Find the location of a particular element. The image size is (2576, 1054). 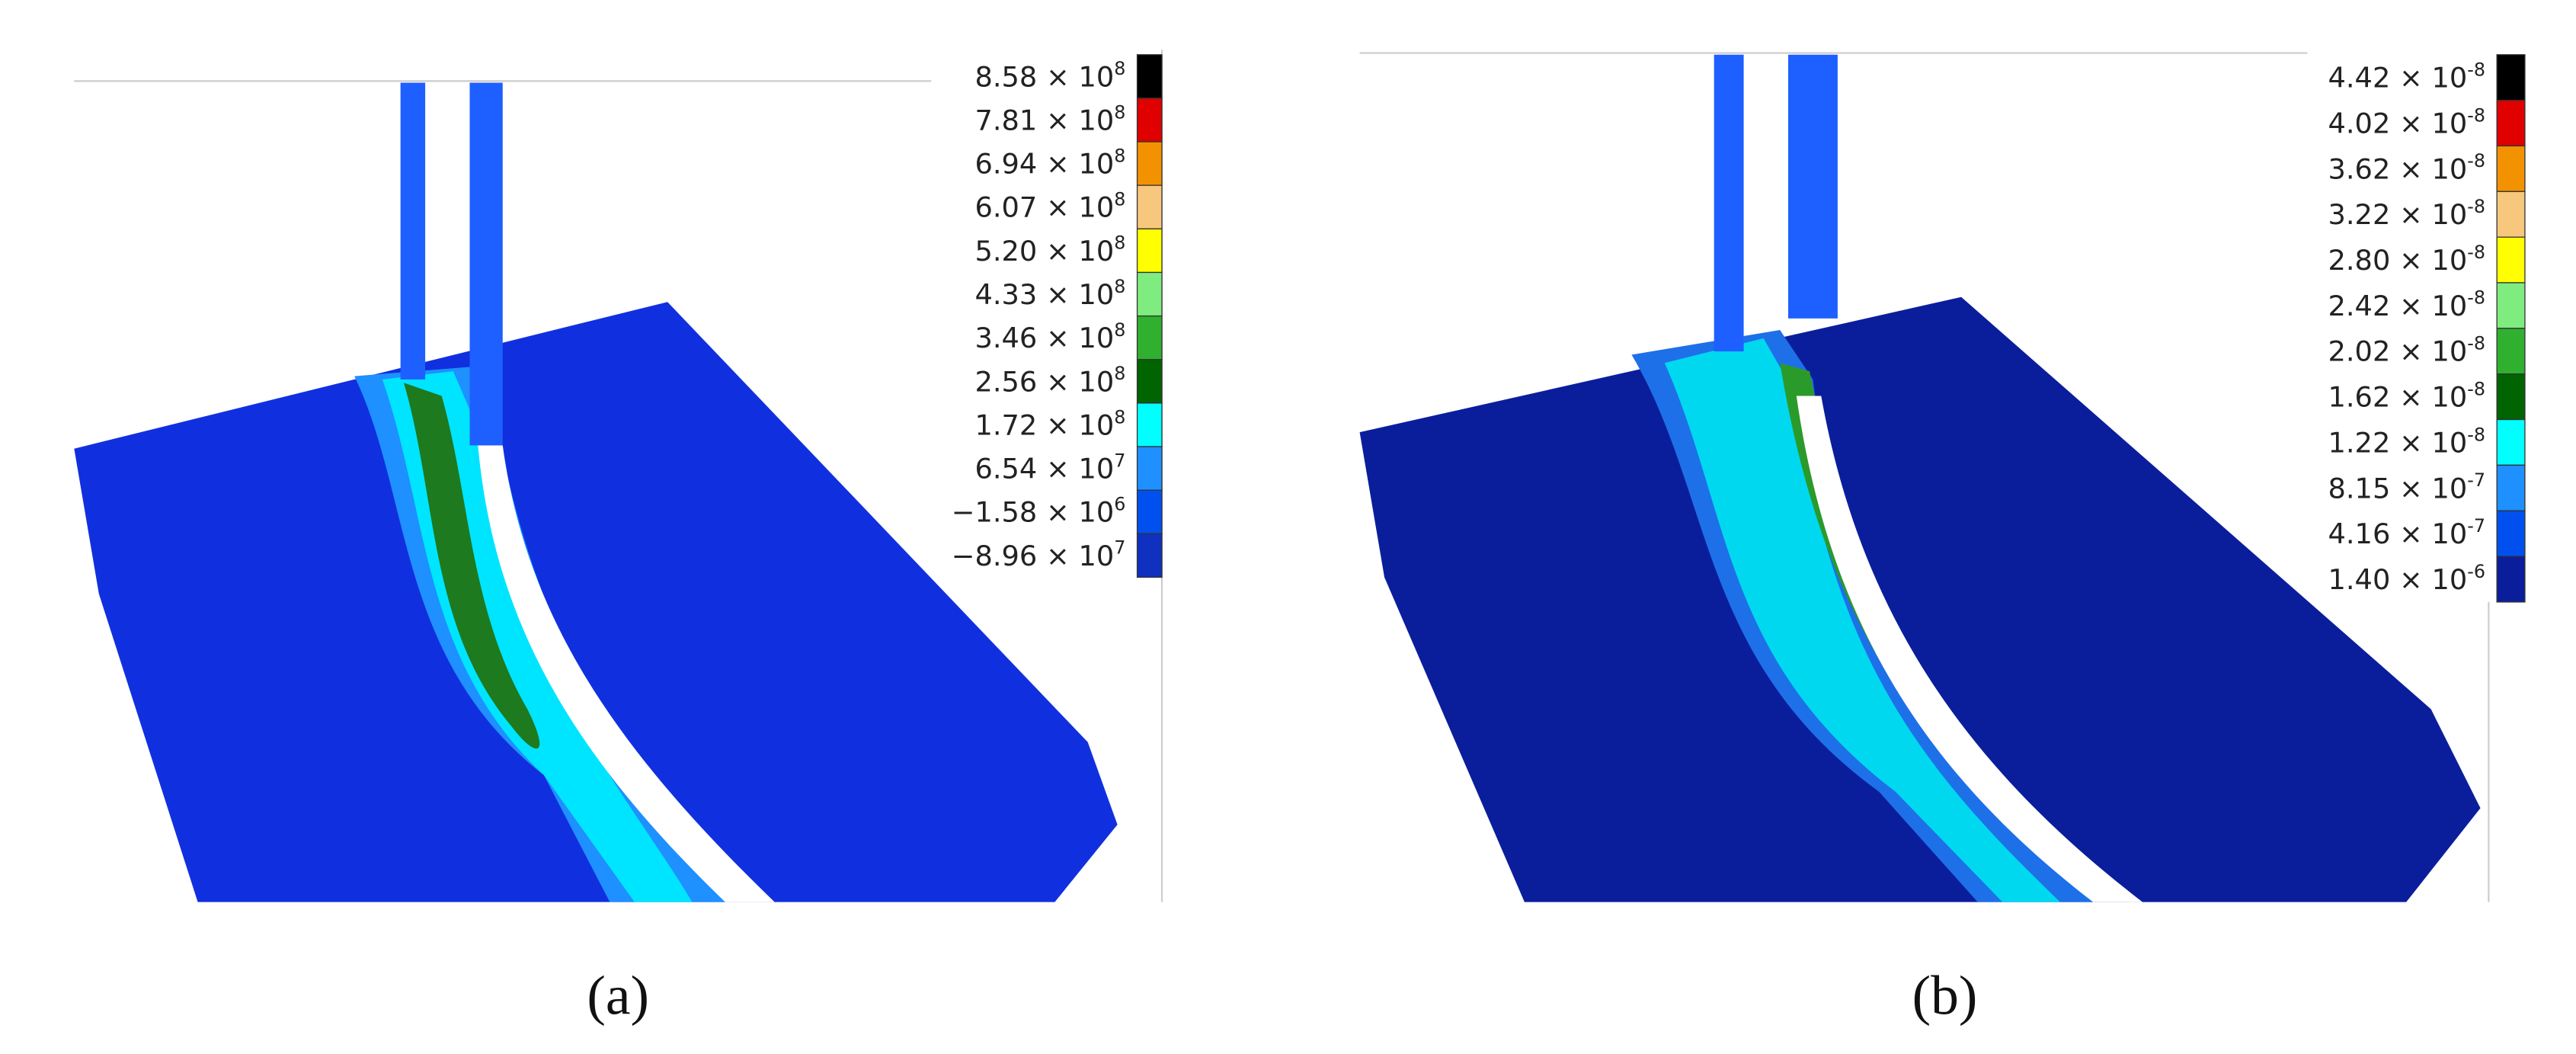

legend-label: 1.72 × 108 is located at coordinates (1049, 424).